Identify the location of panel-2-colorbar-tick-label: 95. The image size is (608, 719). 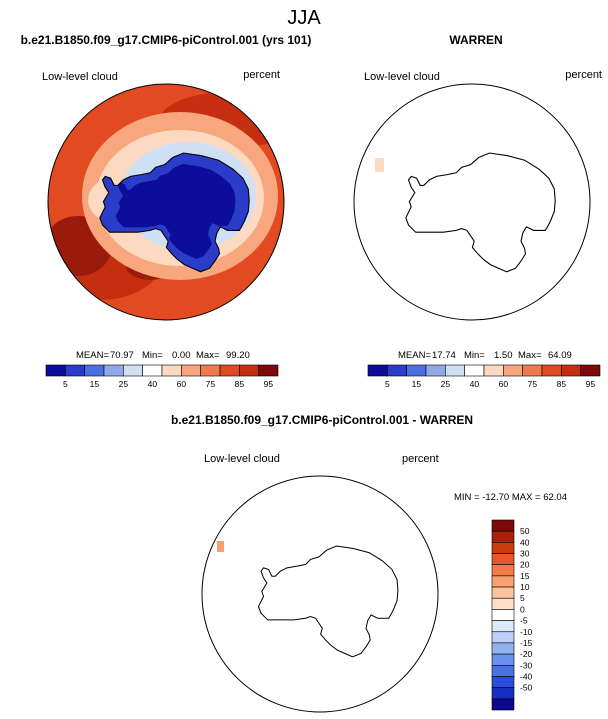
(591, 384).